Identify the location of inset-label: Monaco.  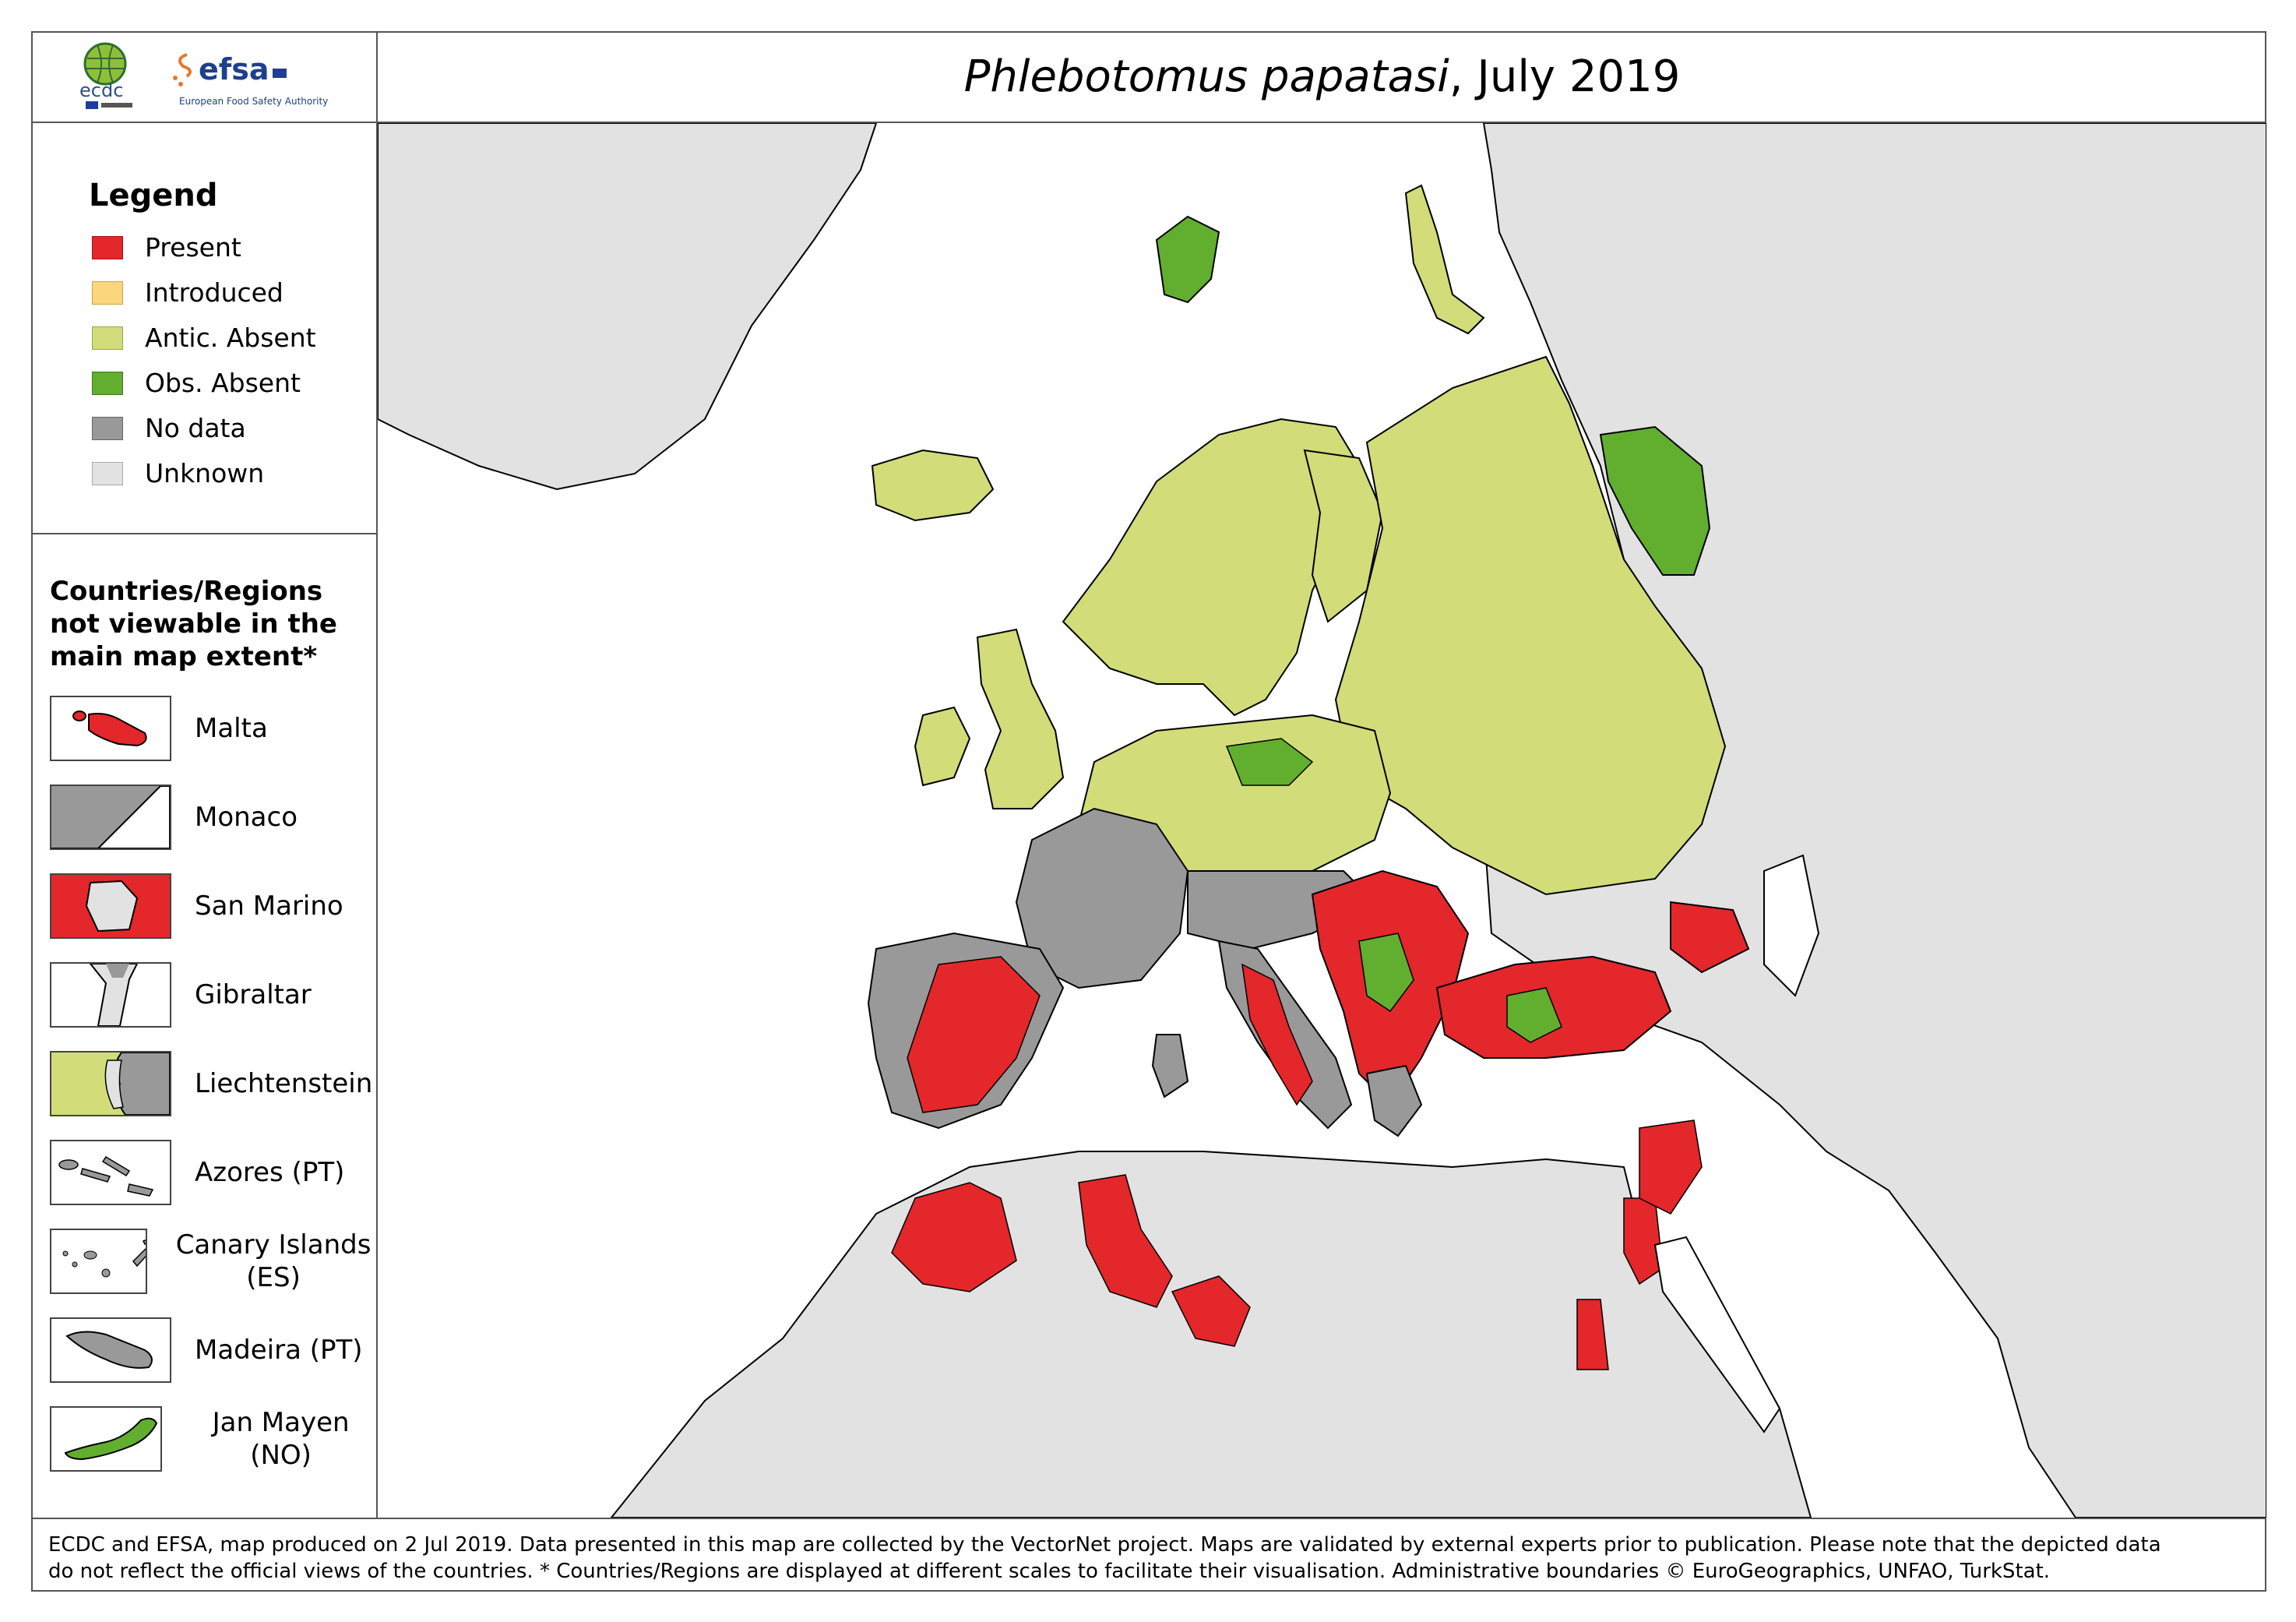
(247, 817).